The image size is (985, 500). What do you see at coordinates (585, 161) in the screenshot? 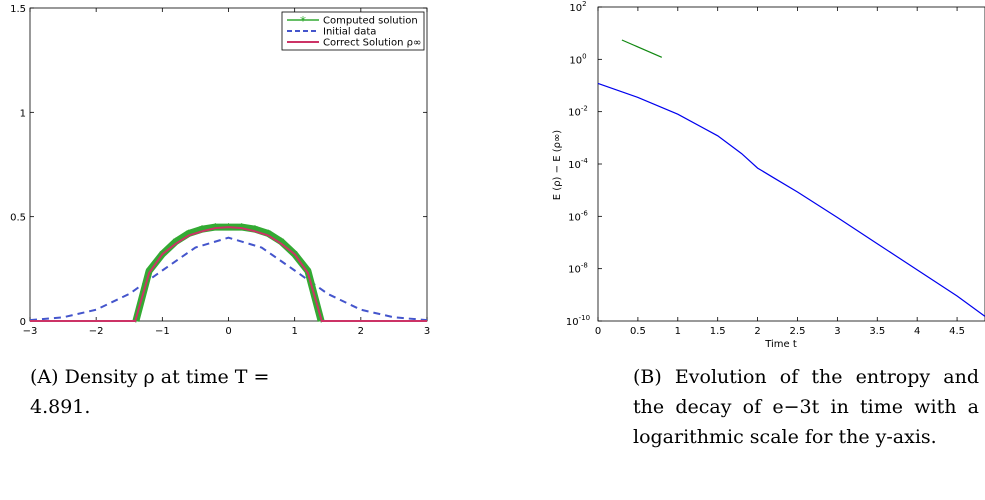
I see `plot-b-ytick-exponent: -4` at bounding box center [585, 161].